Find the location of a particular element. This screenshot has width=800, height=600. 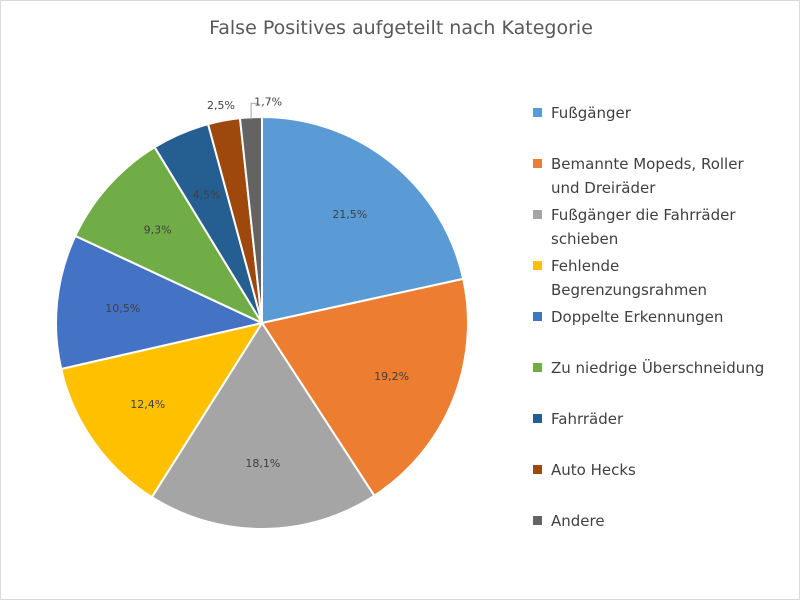

legend-label: Doppelte Erkennungen is located at coordinates (637, 317).